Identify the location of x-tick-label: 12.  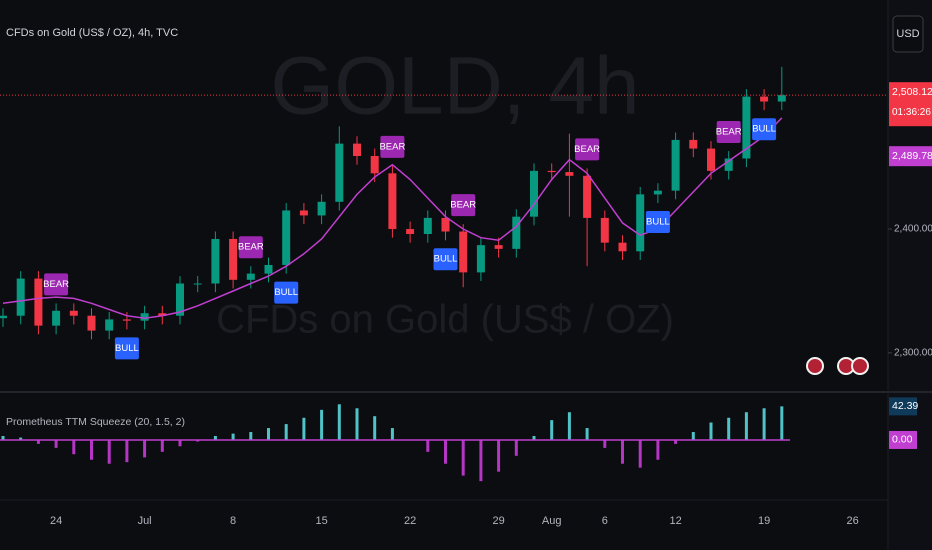
(675, 521).